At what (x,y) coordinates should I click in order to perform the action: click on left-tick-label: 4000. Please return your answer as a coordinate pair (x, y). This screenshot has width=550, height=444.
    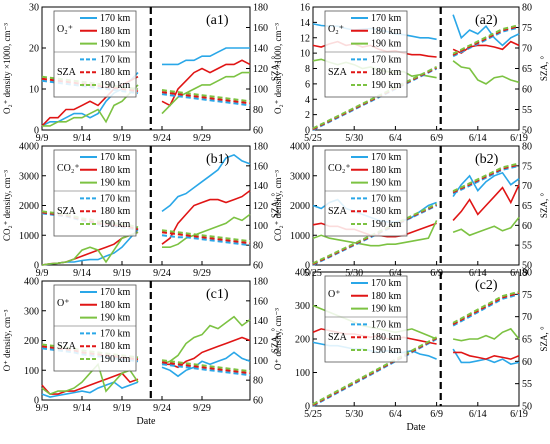
    Looking at the image, I should click on (29, 147).